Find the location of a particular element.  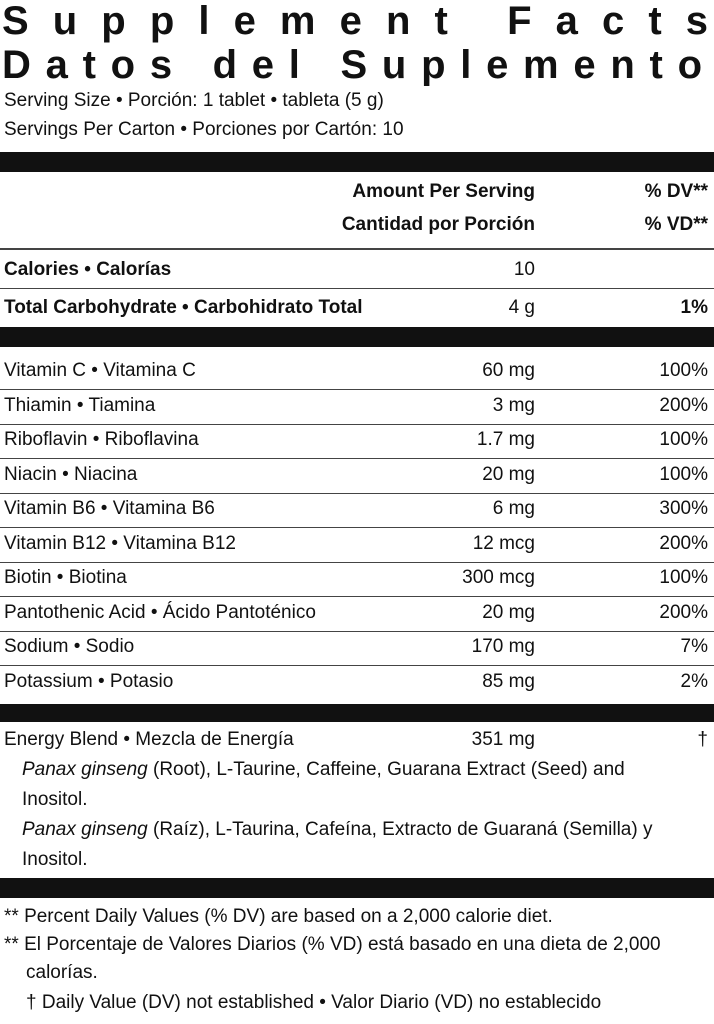

nutrient-row: Riboflavin • Riboflavina 1.7 mg 100% is located at coordinates (356, 440).